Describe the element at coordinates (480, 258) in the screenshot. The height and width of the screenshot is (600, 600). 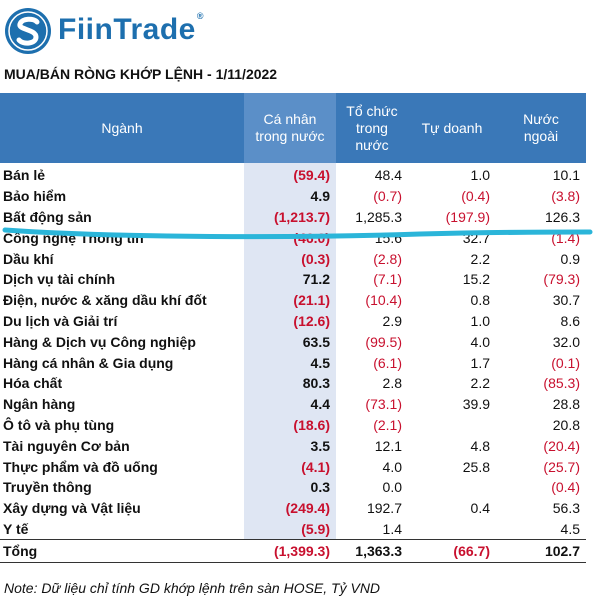
I see `value-cell: 2.2` at that location.